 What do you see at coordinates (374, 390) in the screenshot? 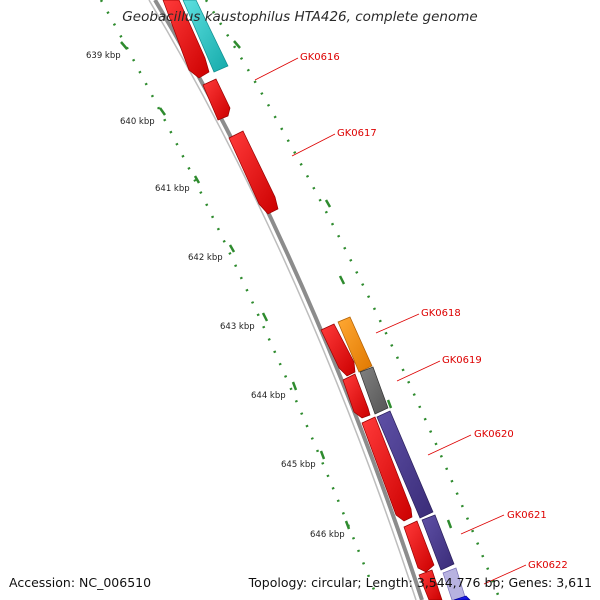
I see `feature-gray` at bounding box center [374, 390].